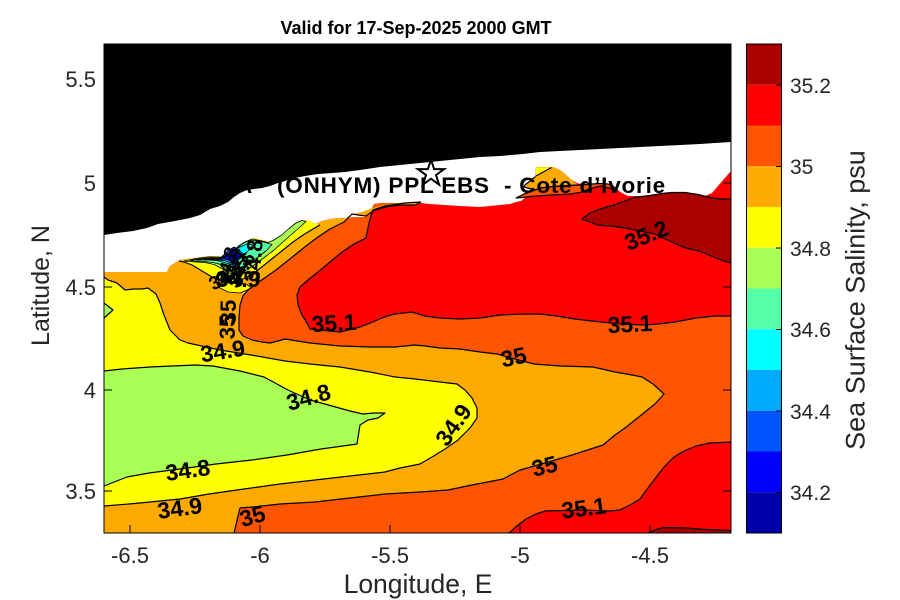  Describe the element at coordinates (856, 300) in the screenshot. I see `svg-text: Sea Surface Salinity, psu` at that location.